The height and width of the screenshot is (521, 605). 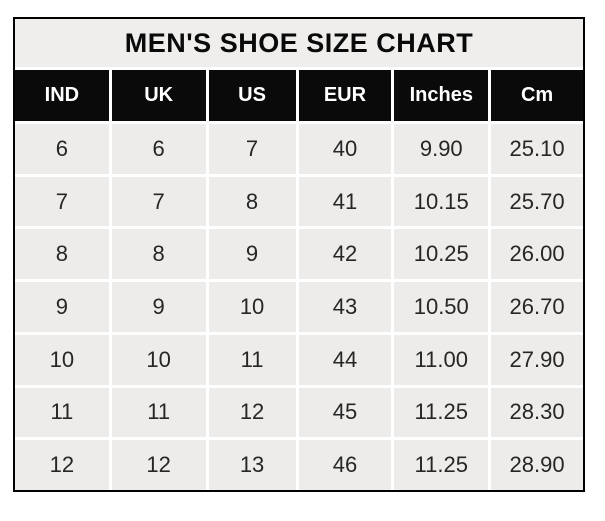 What do you see at coordinates (537, 412) in the screenshot?
I see `table-cell: 28.30` at bounding box center [537, 412].